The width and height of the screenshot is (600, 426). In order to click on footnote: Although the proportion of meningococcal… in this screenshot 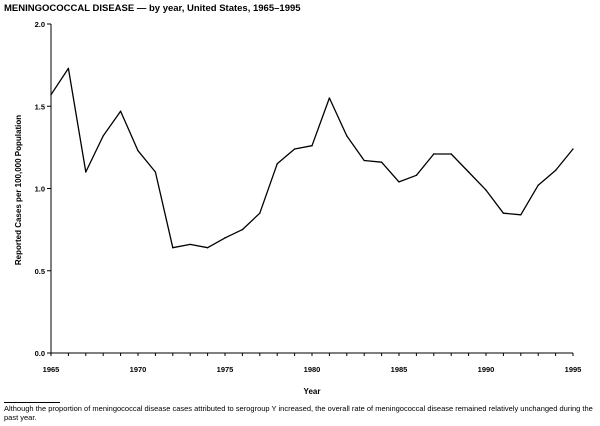, I will do `click(298, 413)`.